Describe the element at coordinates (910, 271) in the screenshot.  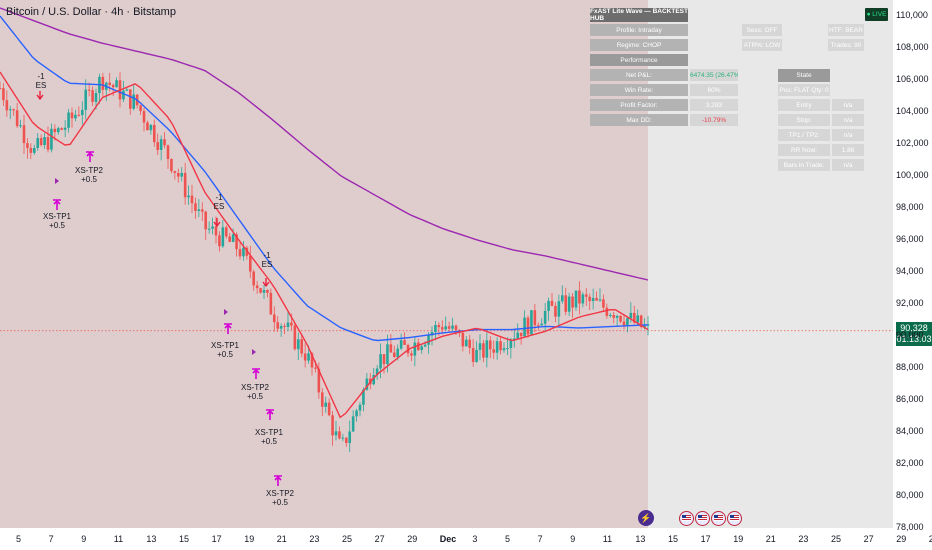
I see `y-tick-label: 94,000` at that location.